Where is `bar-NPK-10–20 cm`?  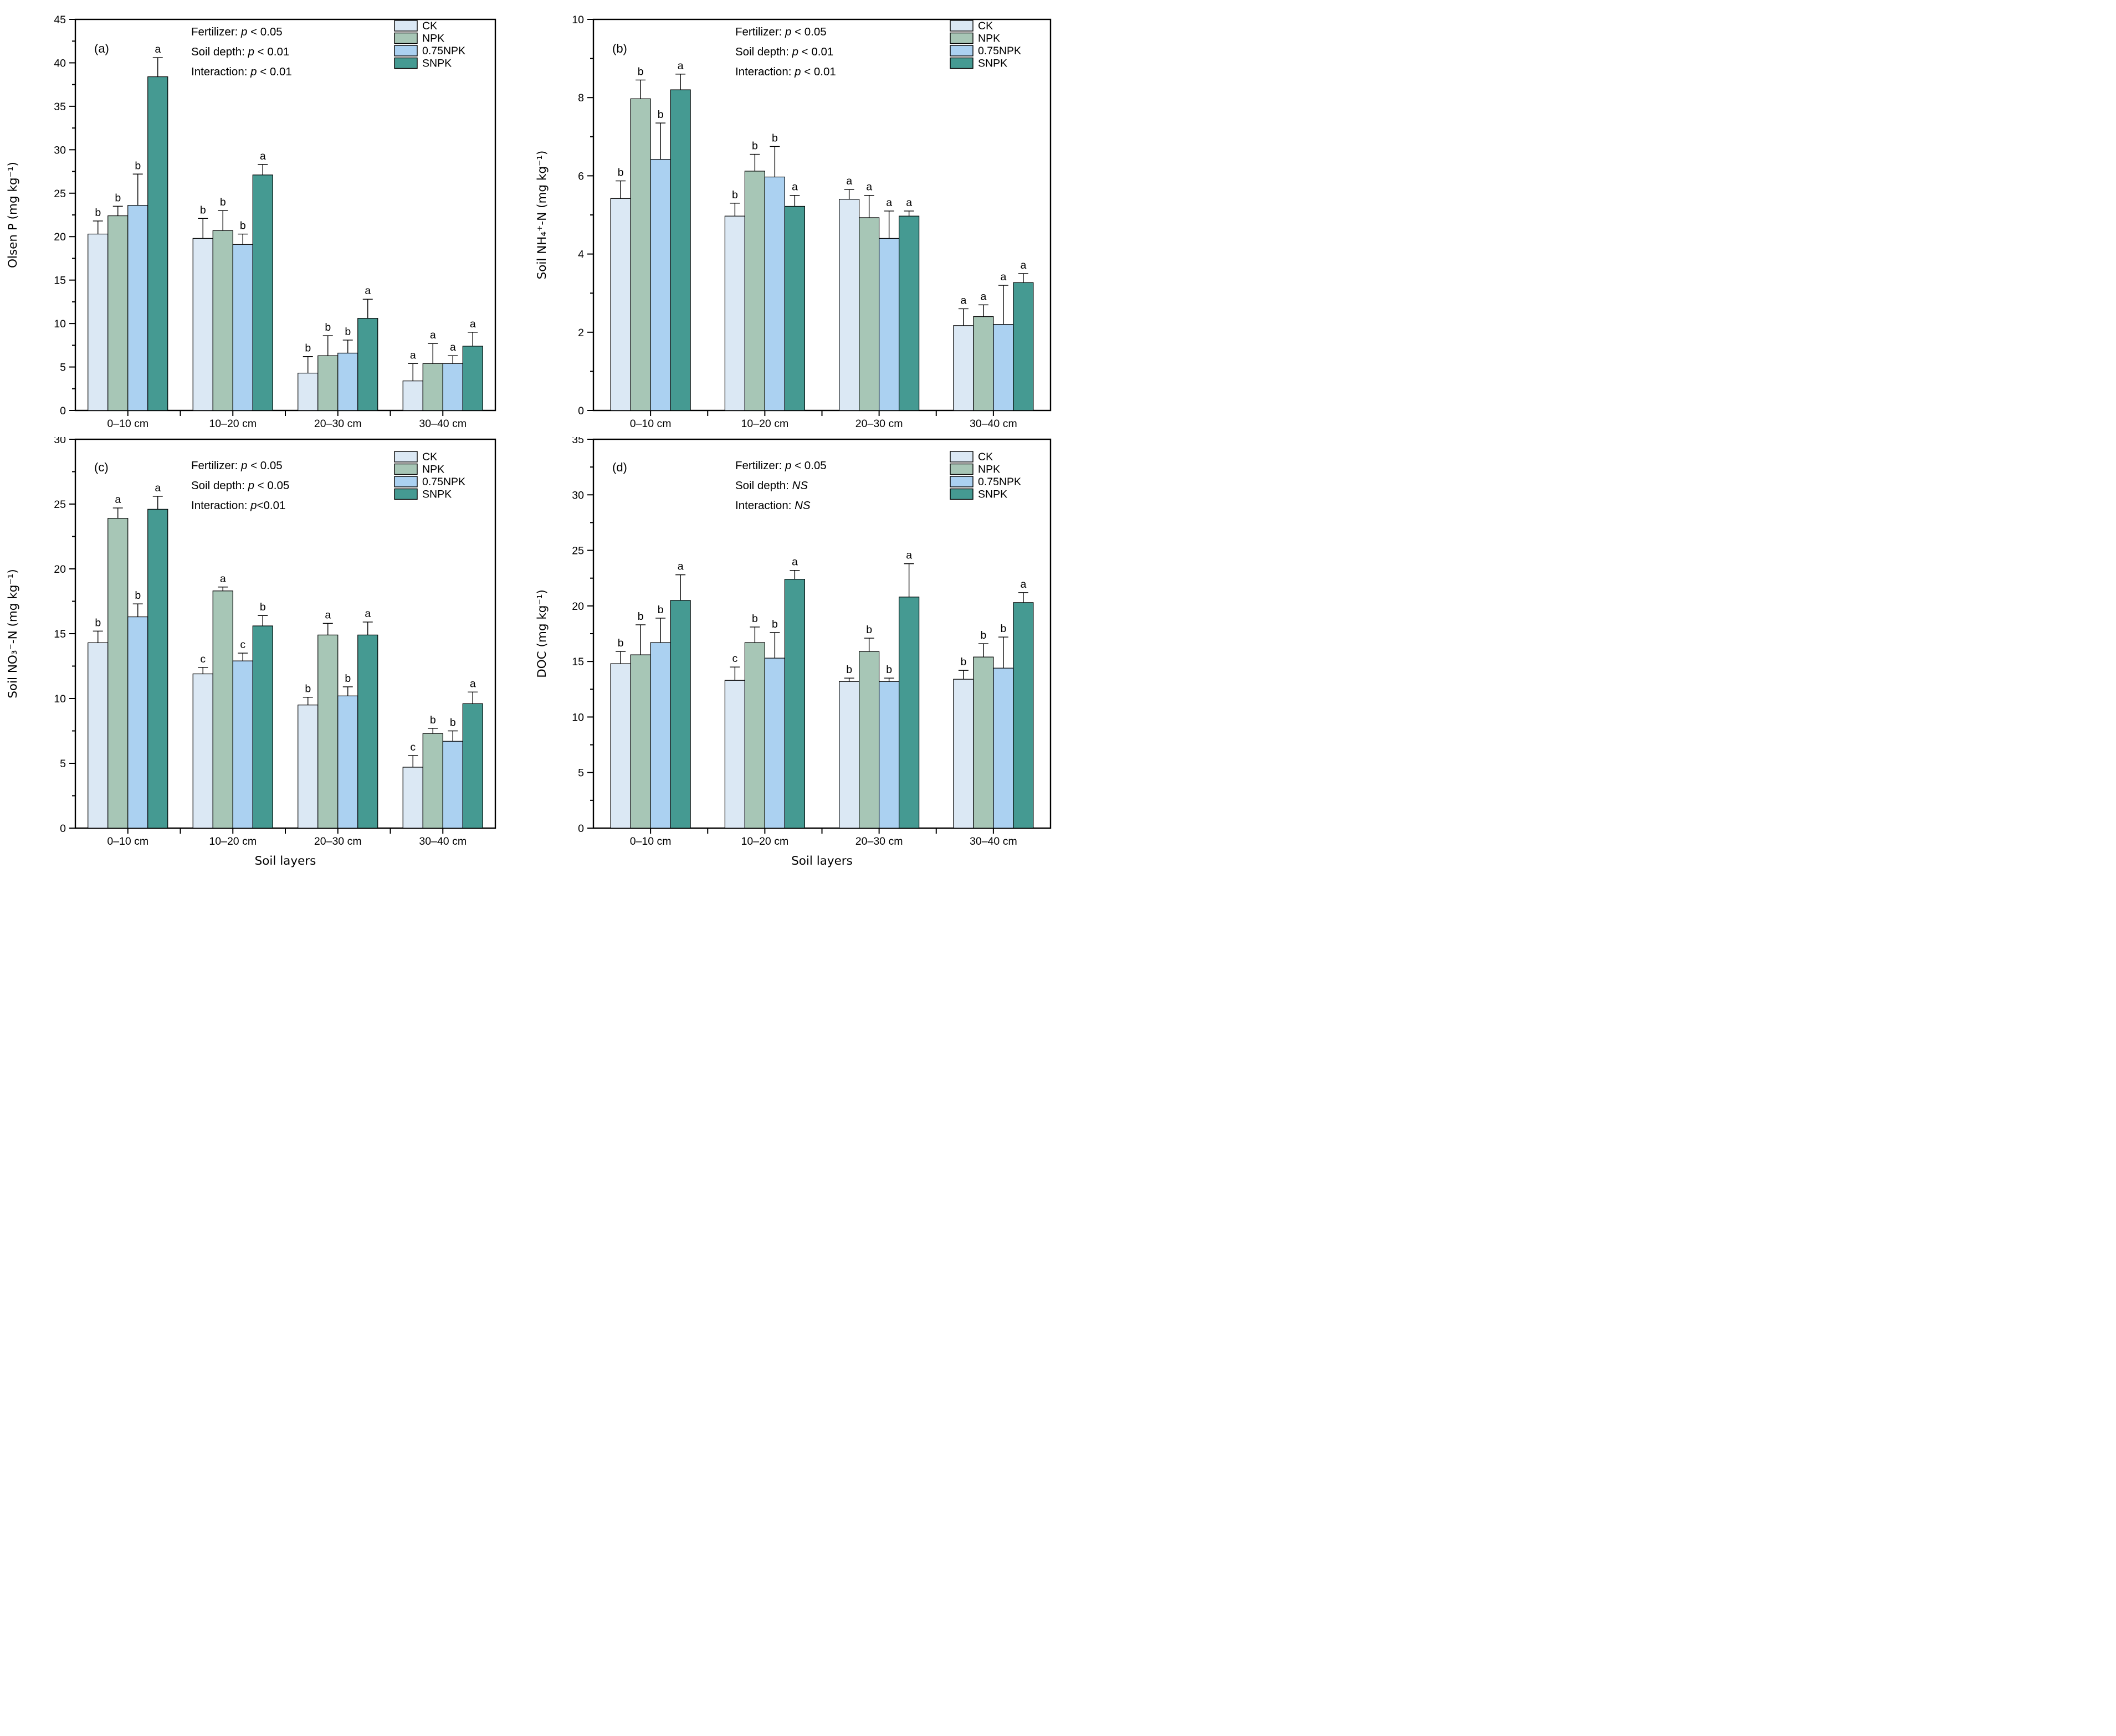 bar-NPK-10–20 cm is located at coordinates (222, 709).